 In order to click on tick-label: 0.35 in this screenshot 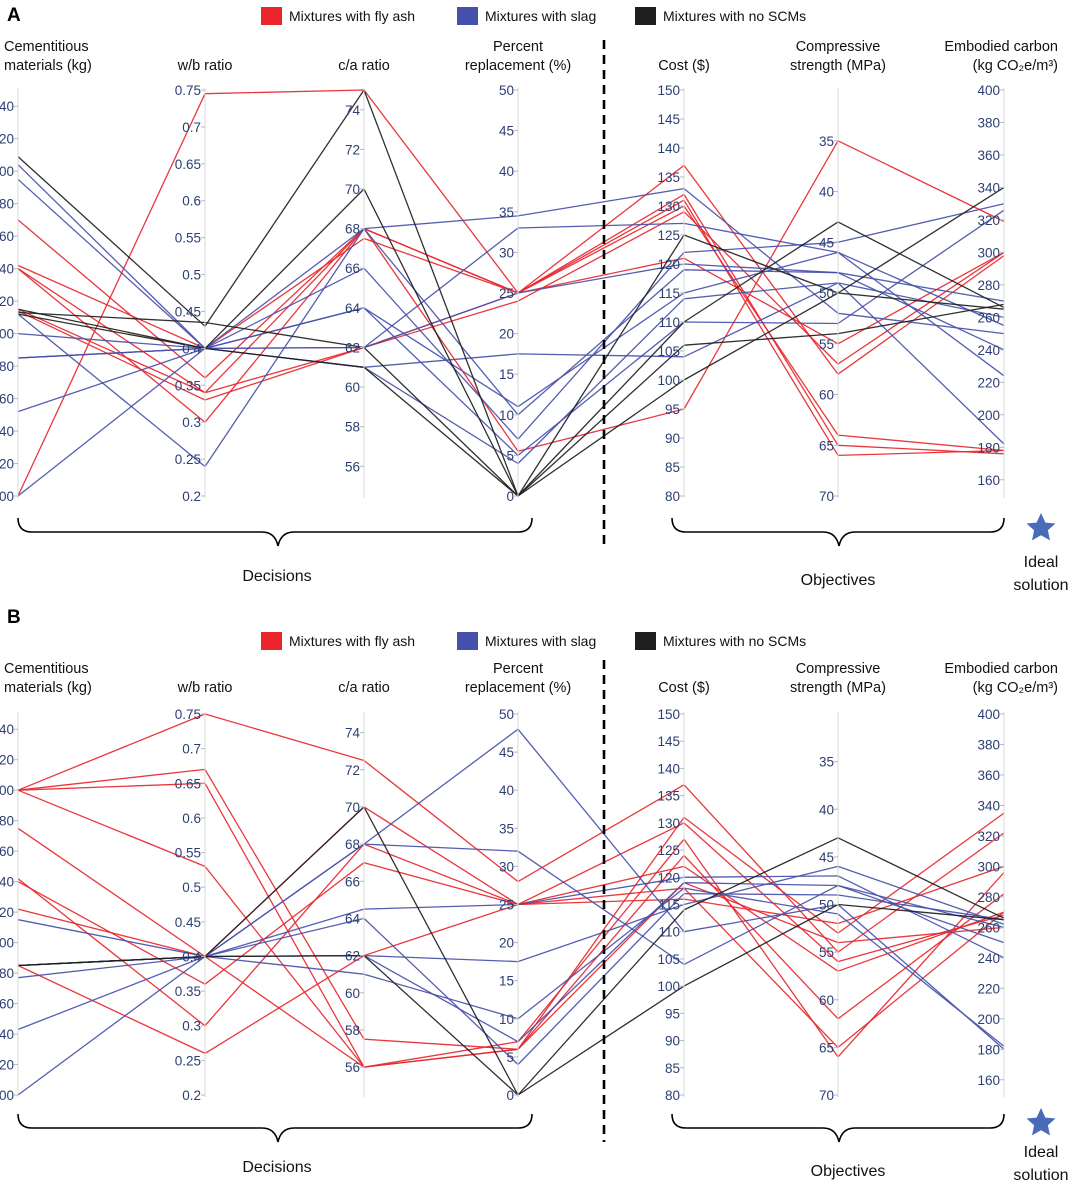, I will do `click(188, 991)`.